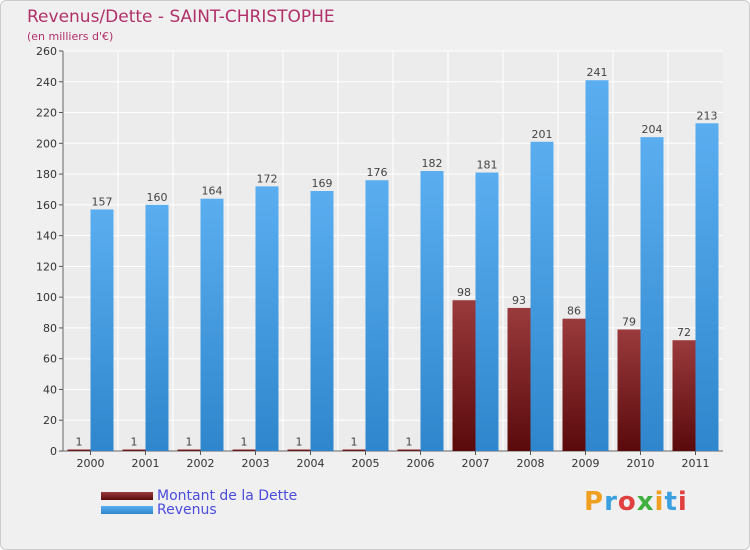 The height and width of the screenshot is (550, 750). What do you see at coordinates (487, 165) in the screenshot?
I see `data-label-revenus-2007: 181` at bounding box center [487, 165].